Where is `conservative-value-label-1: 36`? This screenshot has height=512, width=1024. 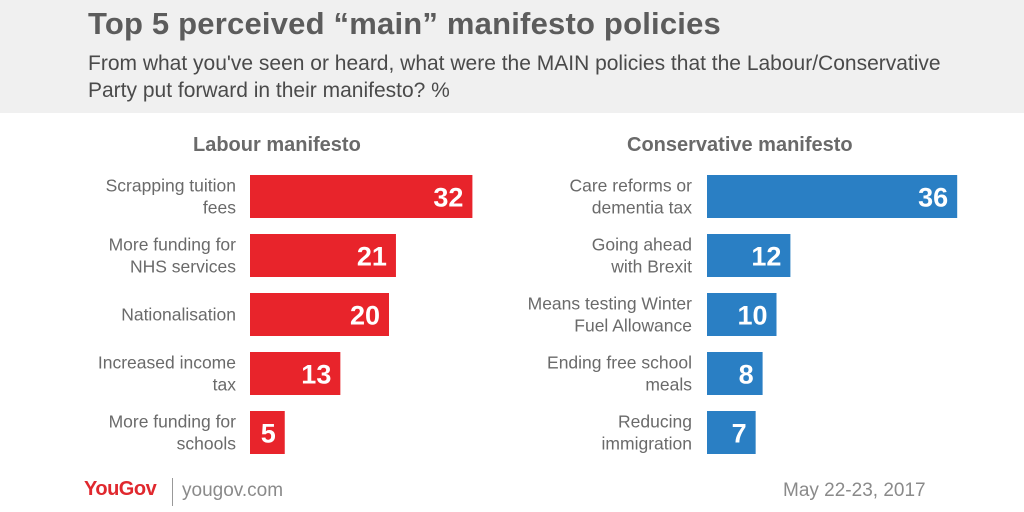 conservative-value-label-1: 36 is located at coordinates (933, 198).